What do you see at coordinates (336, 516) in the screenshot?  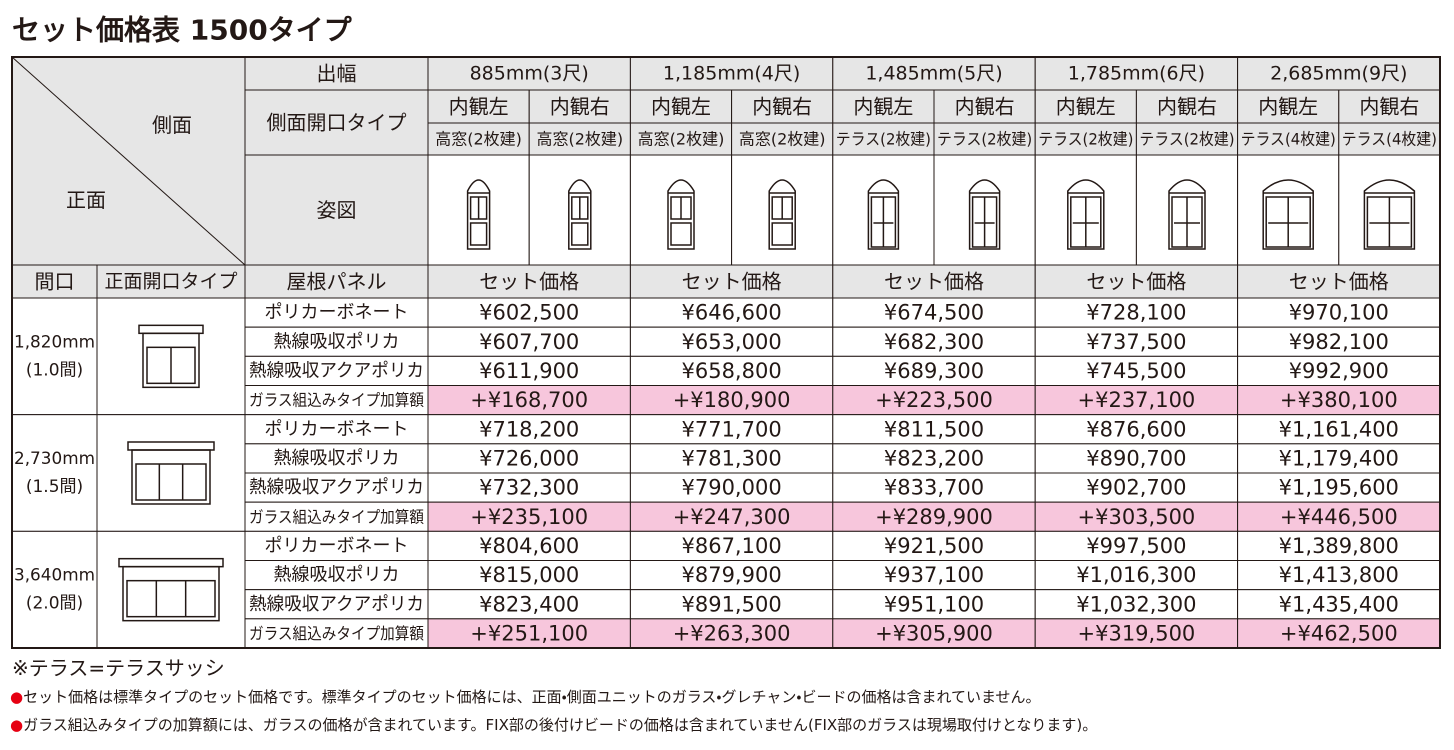 I see `cell-text: ガラス組込みタイプ加算額` at bounding box center [336, 516].